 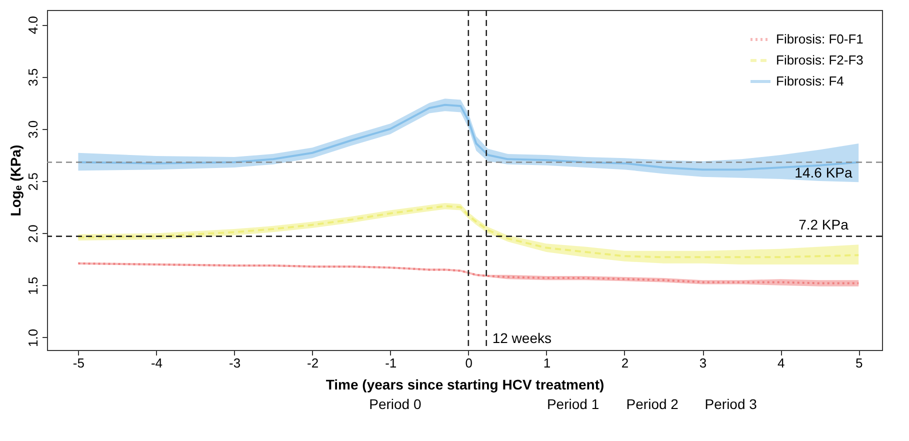 What do you see at coordinates (33, 233) in the screenshot?
I see `y-tick-label: 2.0` at bounding box center [33, 233].